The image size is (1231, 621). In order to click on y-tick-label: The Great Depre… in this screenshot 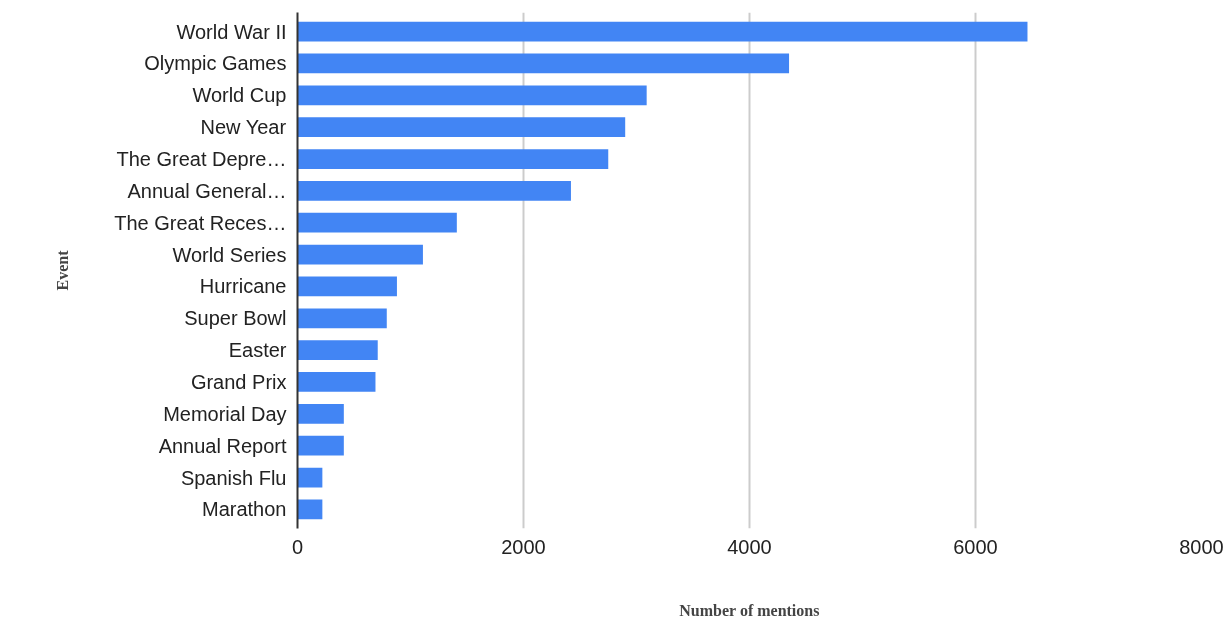, I will do `click(201, 159)`.